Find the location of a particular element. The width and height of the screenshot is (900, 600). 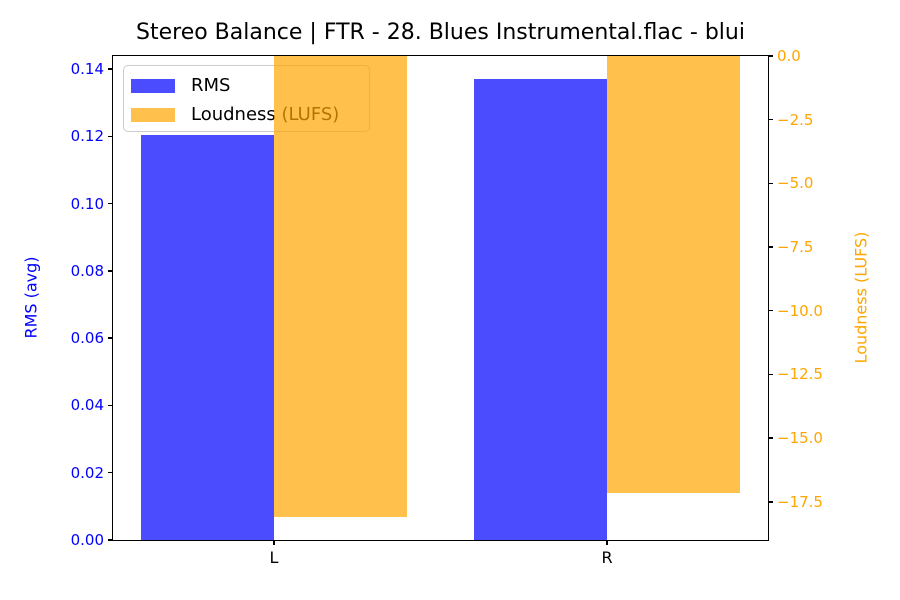

right-tick-label: −10.0 is located at coordinates (800, 310).